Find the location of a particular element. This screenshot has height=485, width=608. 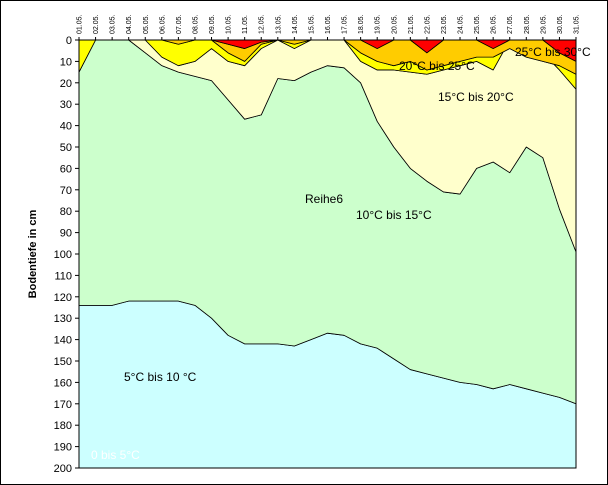

band-label: 20°C bis 25°C is located at coordinates (437, 66).